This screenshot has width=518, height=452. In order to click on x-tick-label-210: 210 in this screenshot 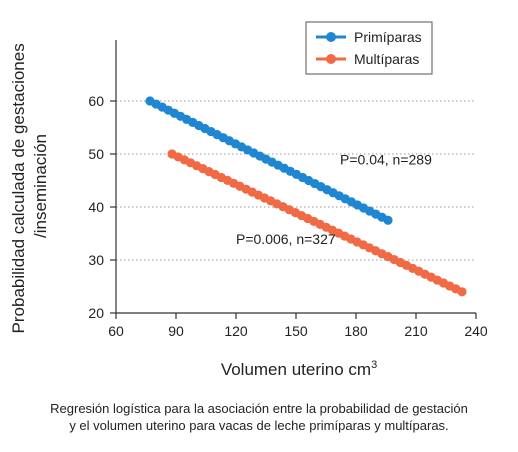, I will do `click(416, 331)`.